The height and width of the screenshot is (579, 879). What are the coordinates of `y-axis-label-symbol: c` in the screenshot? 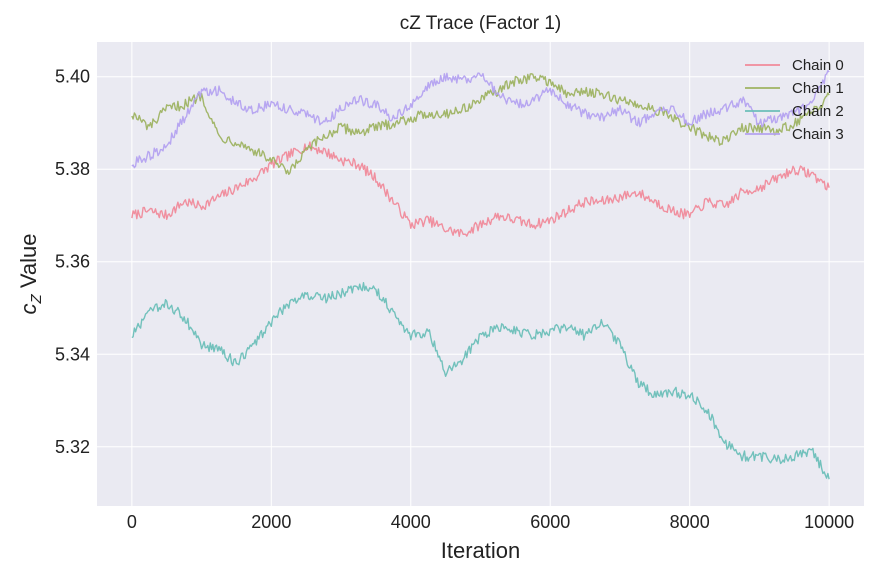 It's located at (28, 308).